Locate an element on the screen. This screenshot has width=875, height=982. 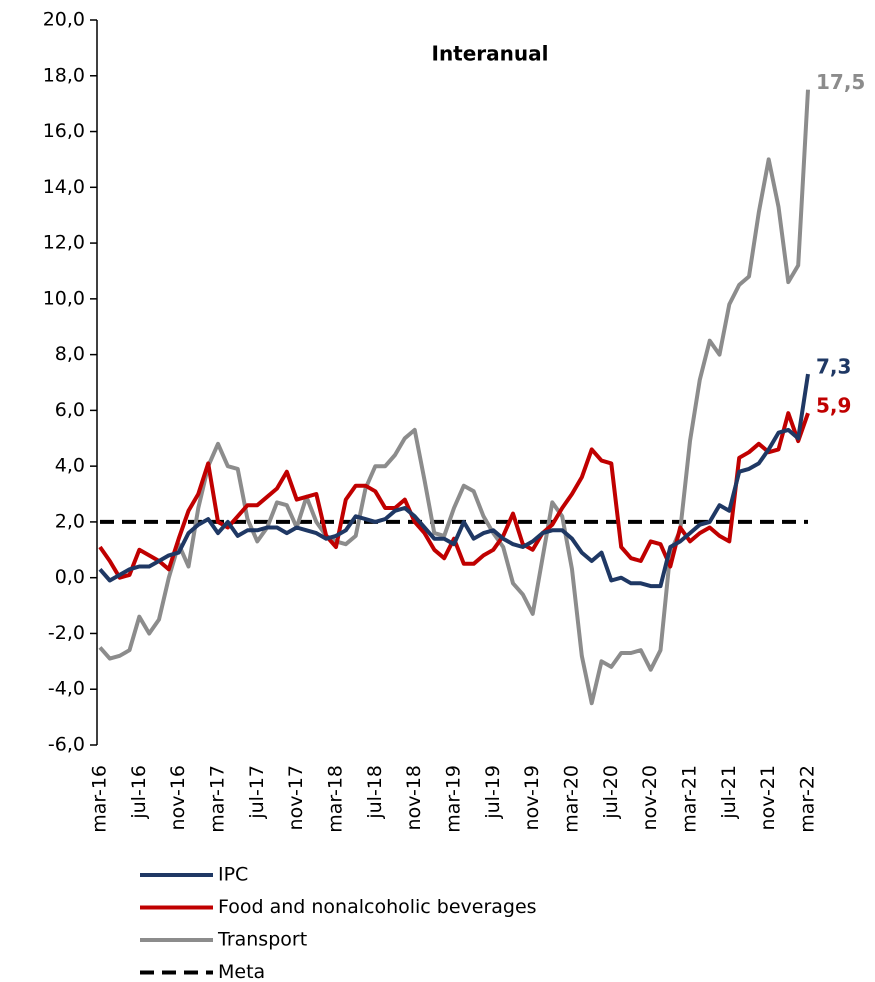
x-tick-label: nov-16 is located at coordinates (178, 797).